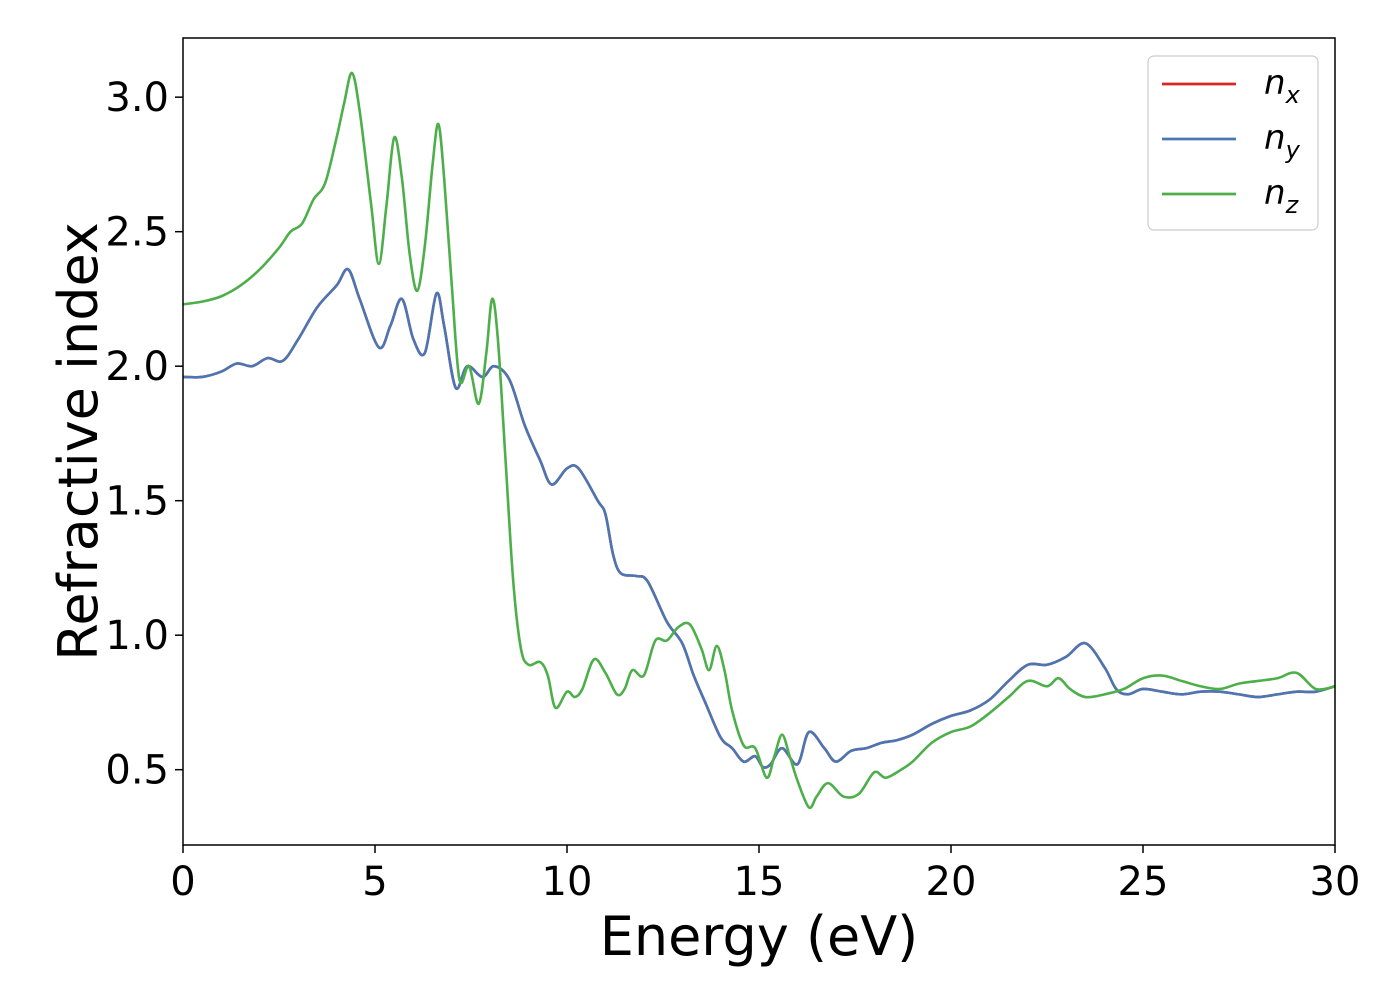 The width and height of the screenshot is (1400, 1000). I want to click on legend: nx ny nz, so click(1233, 143).